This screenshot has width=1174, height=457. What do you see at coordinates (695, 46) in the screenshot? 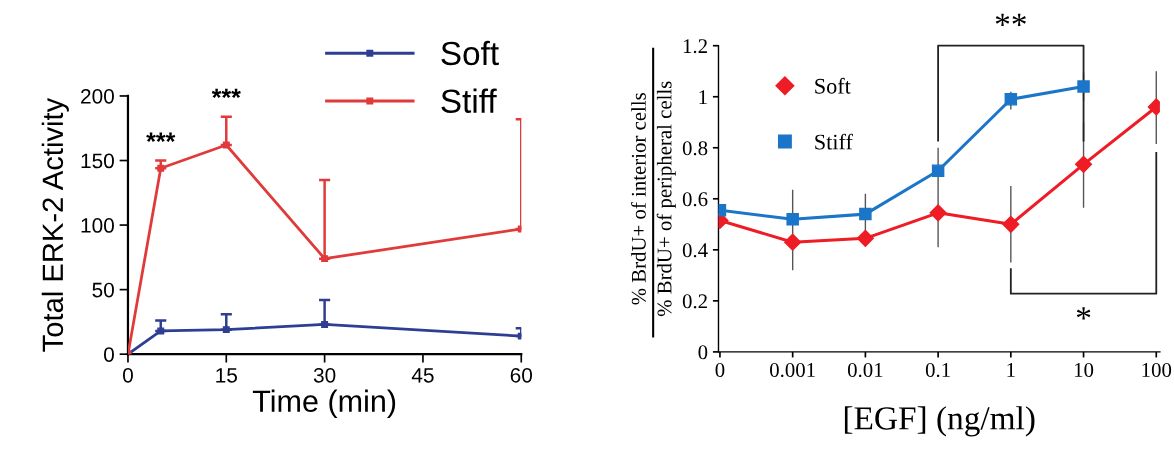
I see `y-tick-label: 1.2` at bounding box center [695, 46].